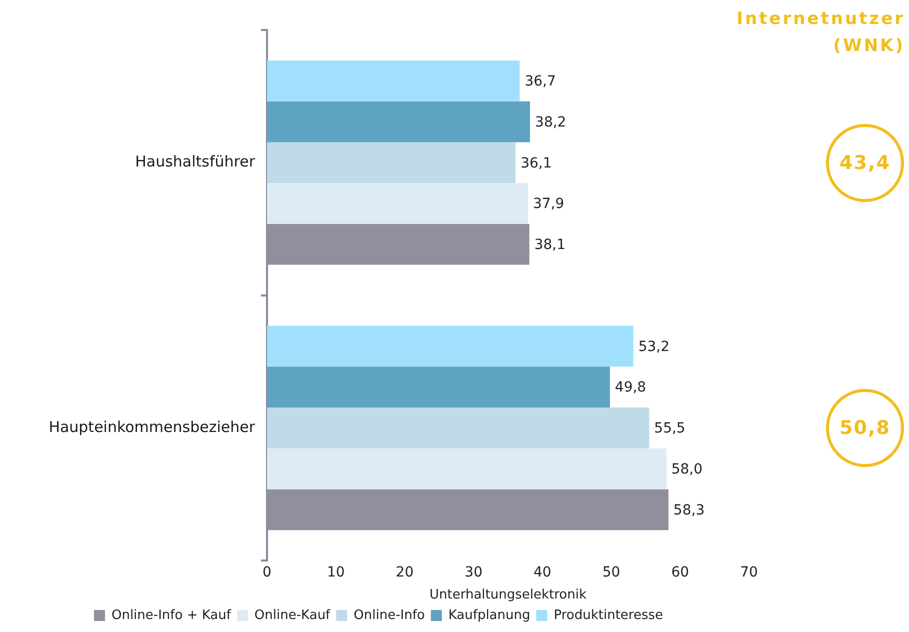 The width and height of the screenshot is (909, 632). I want to click on y-tick-label: Haupteinkommensbezieher, so click(152, 427).